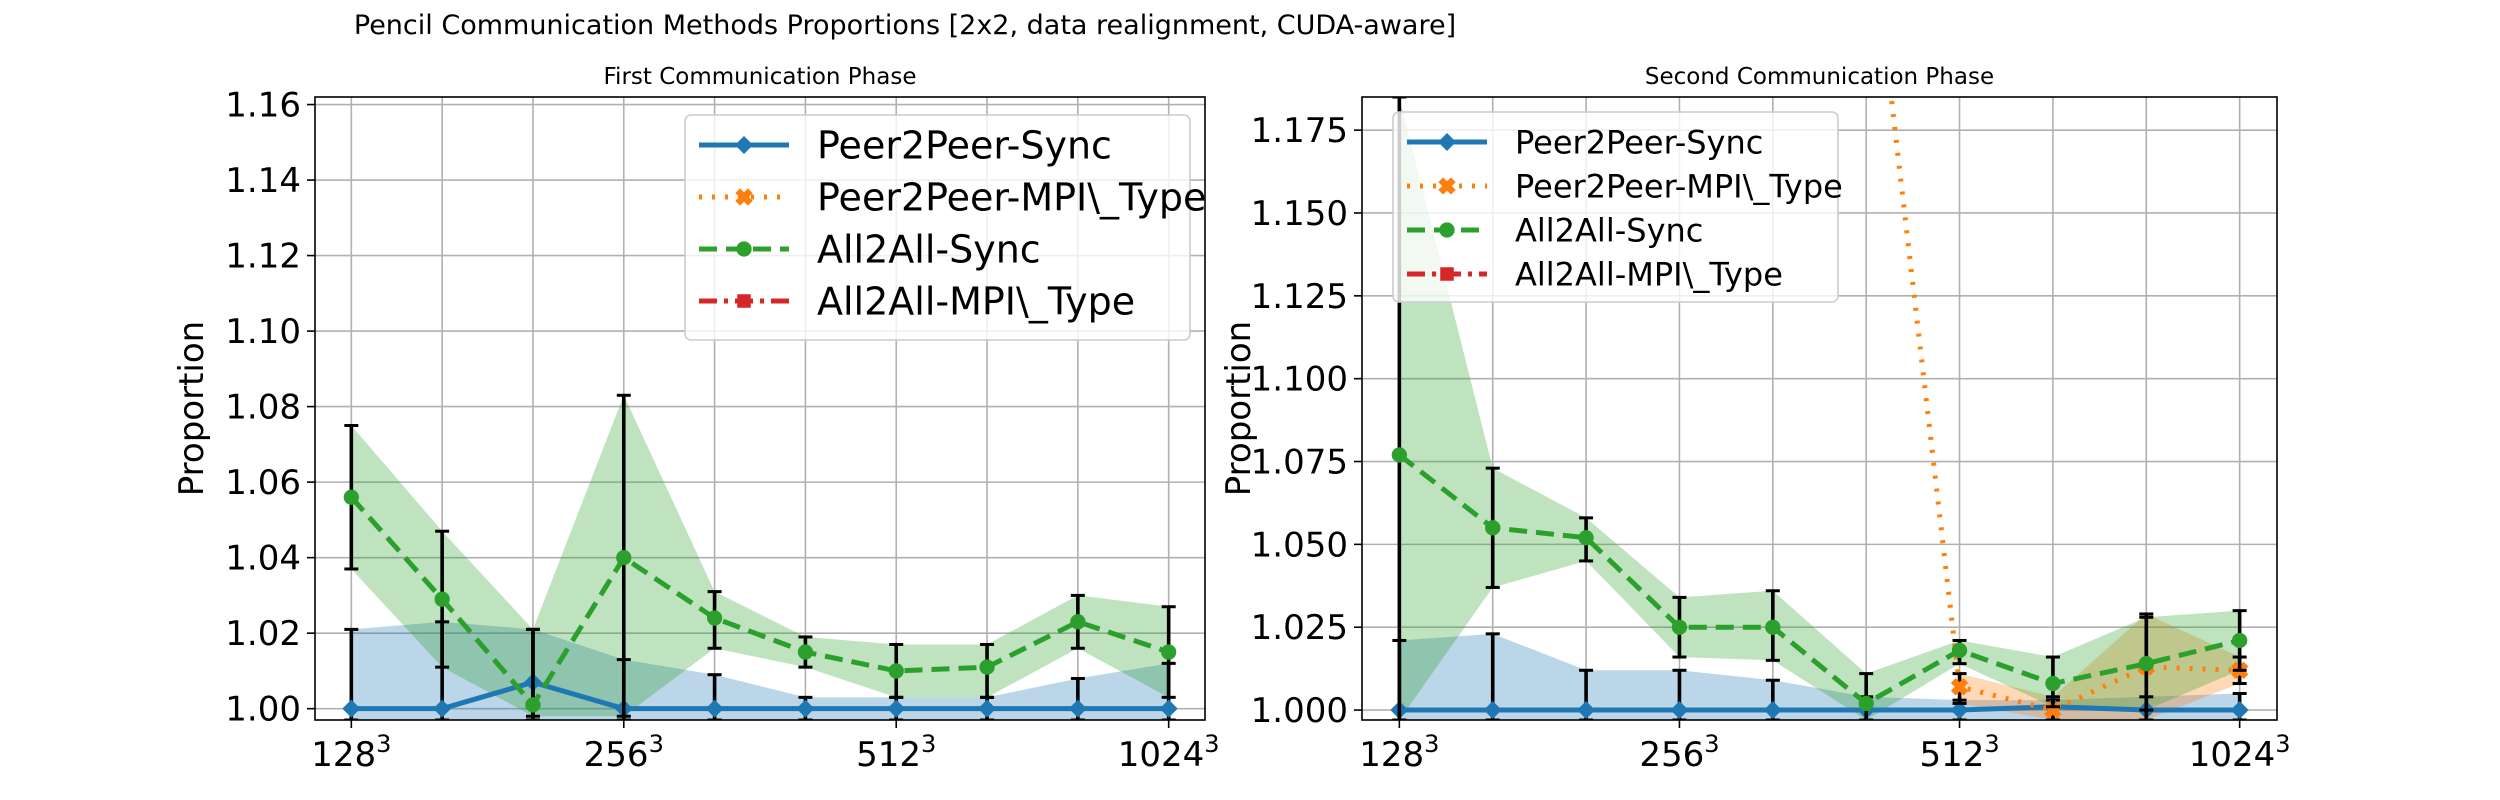 The image size is (2500, 800). I want to click on y-tick-label: 1.10, so click(263, 332).